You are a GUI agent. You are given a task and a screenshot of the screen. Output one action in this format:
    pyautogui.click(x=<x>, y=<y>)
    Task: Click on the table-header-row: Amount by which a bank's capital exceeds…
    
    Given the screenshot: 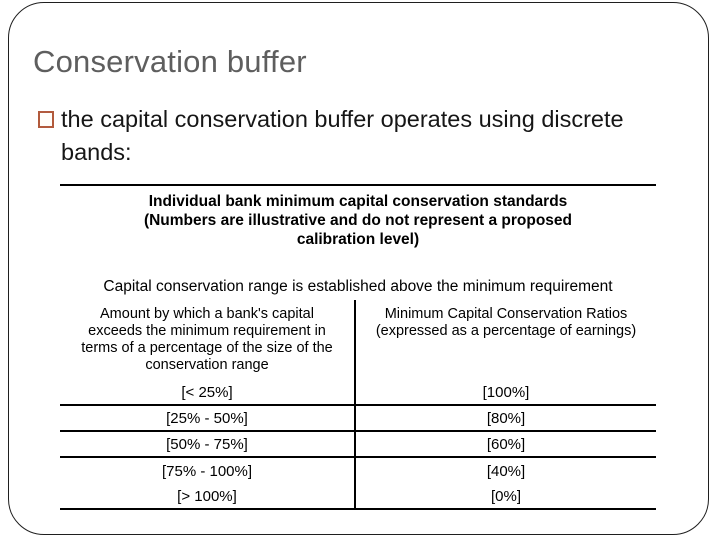 What is the action you would take?
    pyautogui.click(x=358, y=340)
    